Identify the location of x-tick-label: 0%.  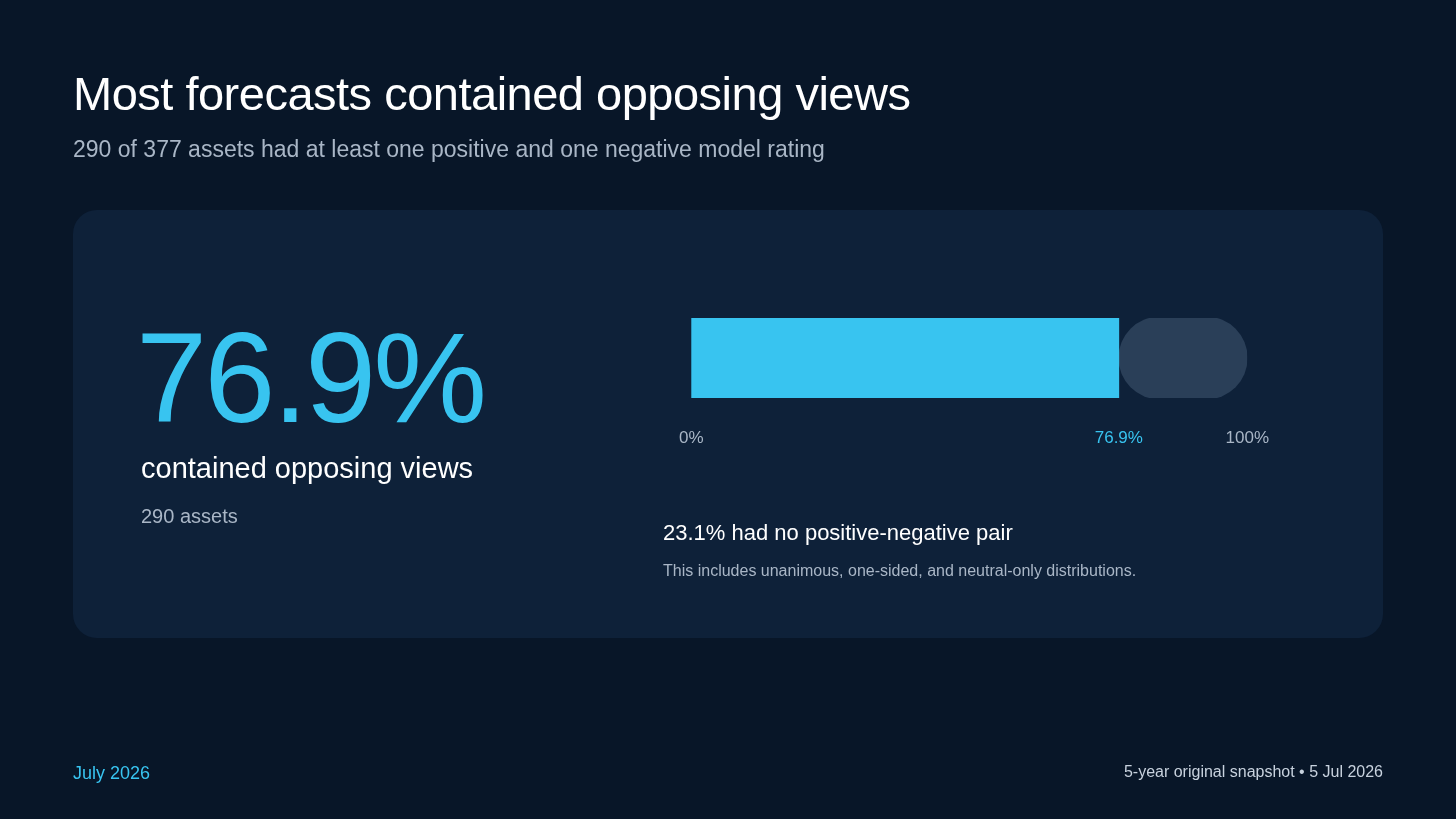
(691, 437).